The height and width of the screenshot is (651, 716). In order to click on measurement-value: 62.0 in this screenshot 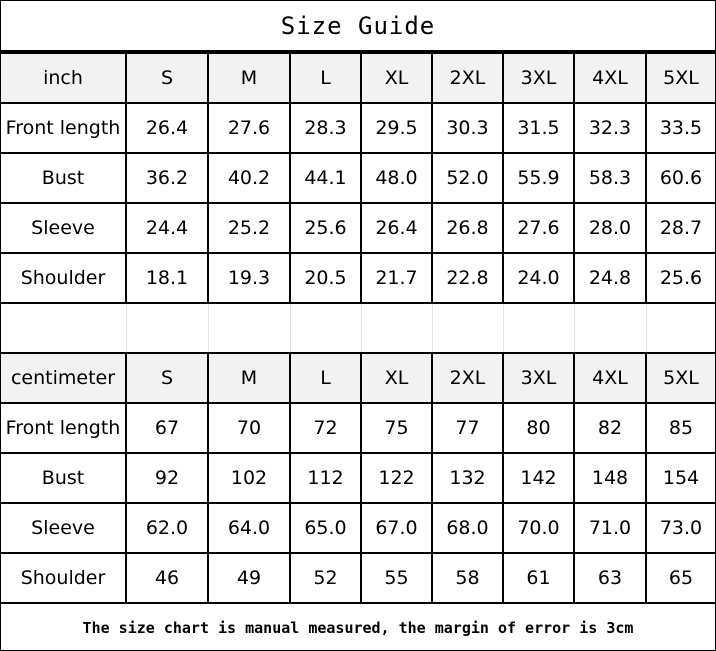, I will do `click(167, 528)`.